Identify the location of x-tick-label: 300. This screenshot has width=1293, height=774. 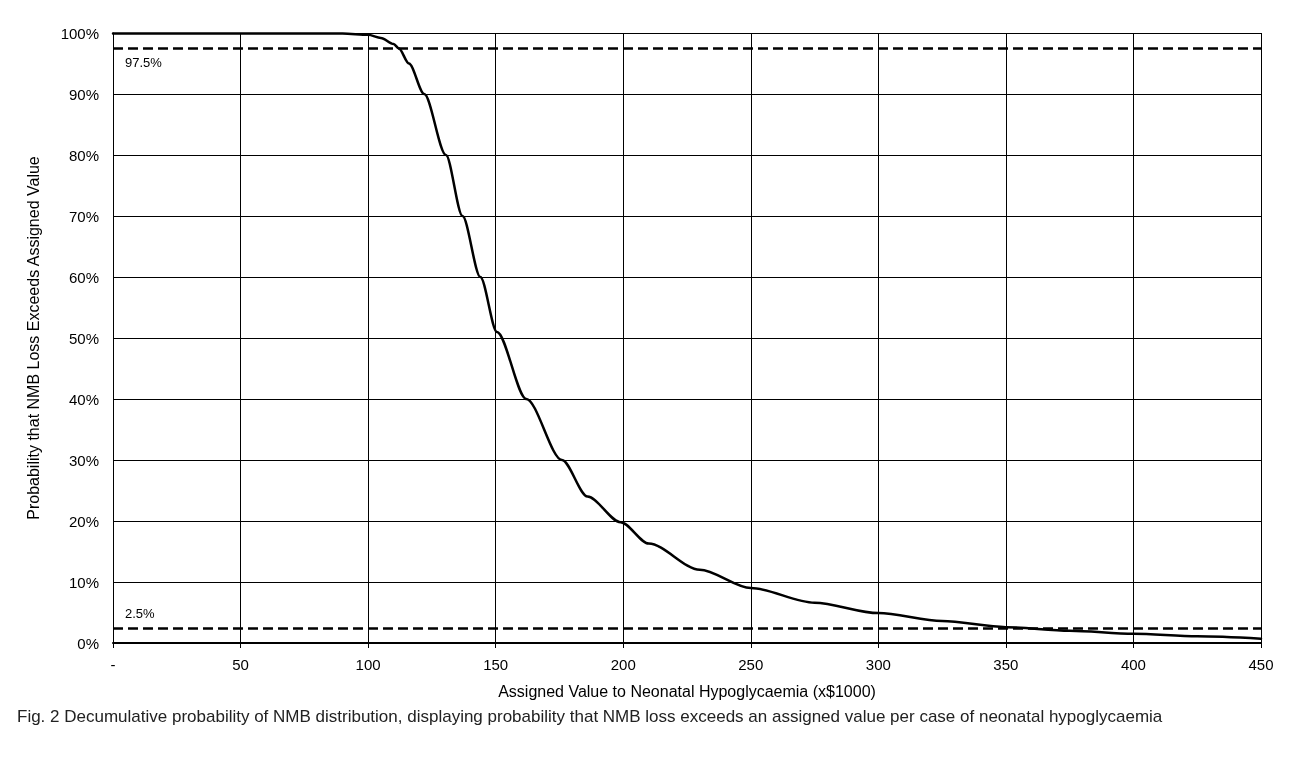
(878, 664).